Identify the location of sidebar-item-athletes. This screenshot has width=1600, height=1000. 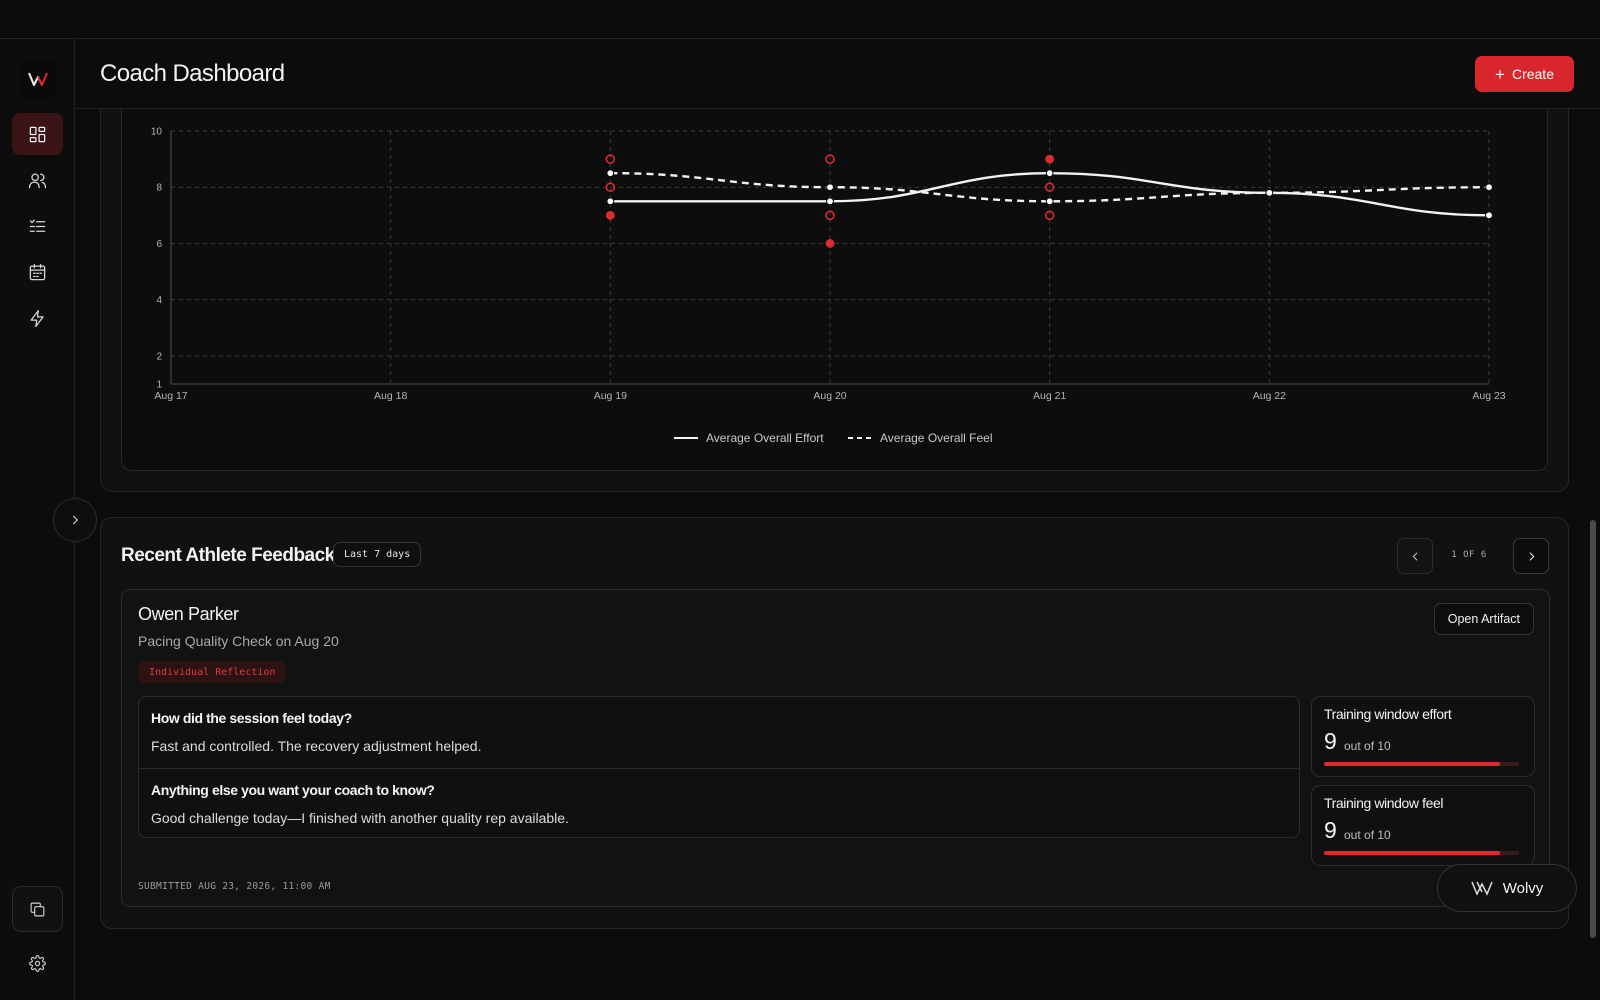
(37, 180).